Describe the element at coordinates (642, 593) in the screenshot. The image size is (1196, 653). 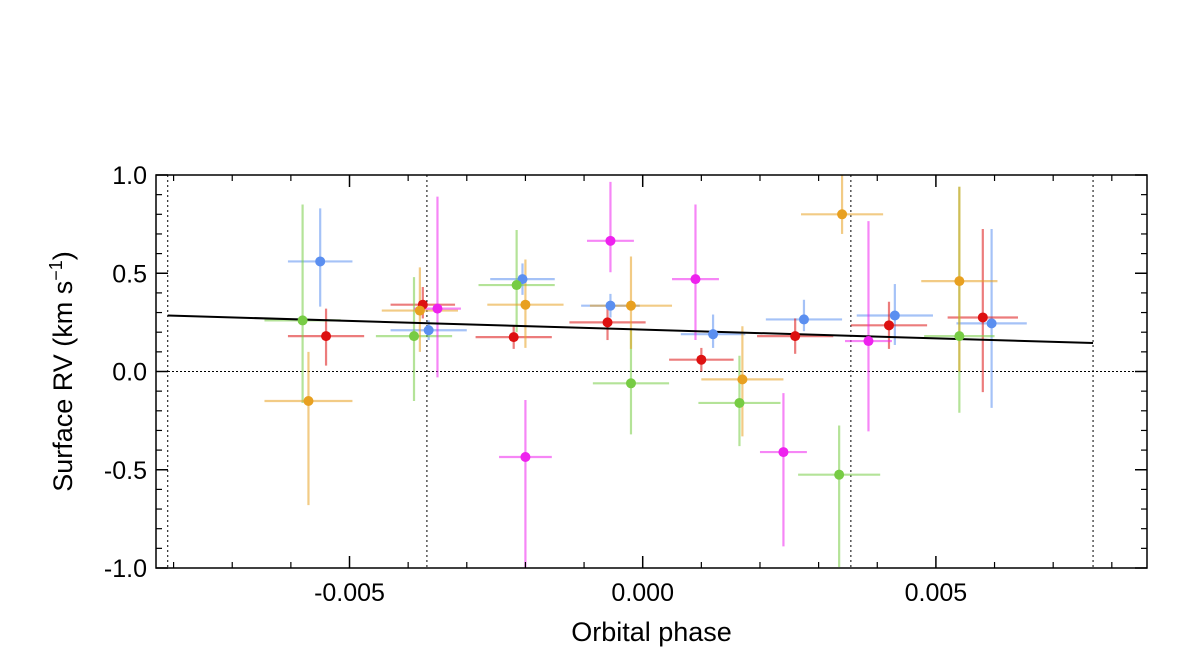
I see `x-tick-label: 0.000` at that location.